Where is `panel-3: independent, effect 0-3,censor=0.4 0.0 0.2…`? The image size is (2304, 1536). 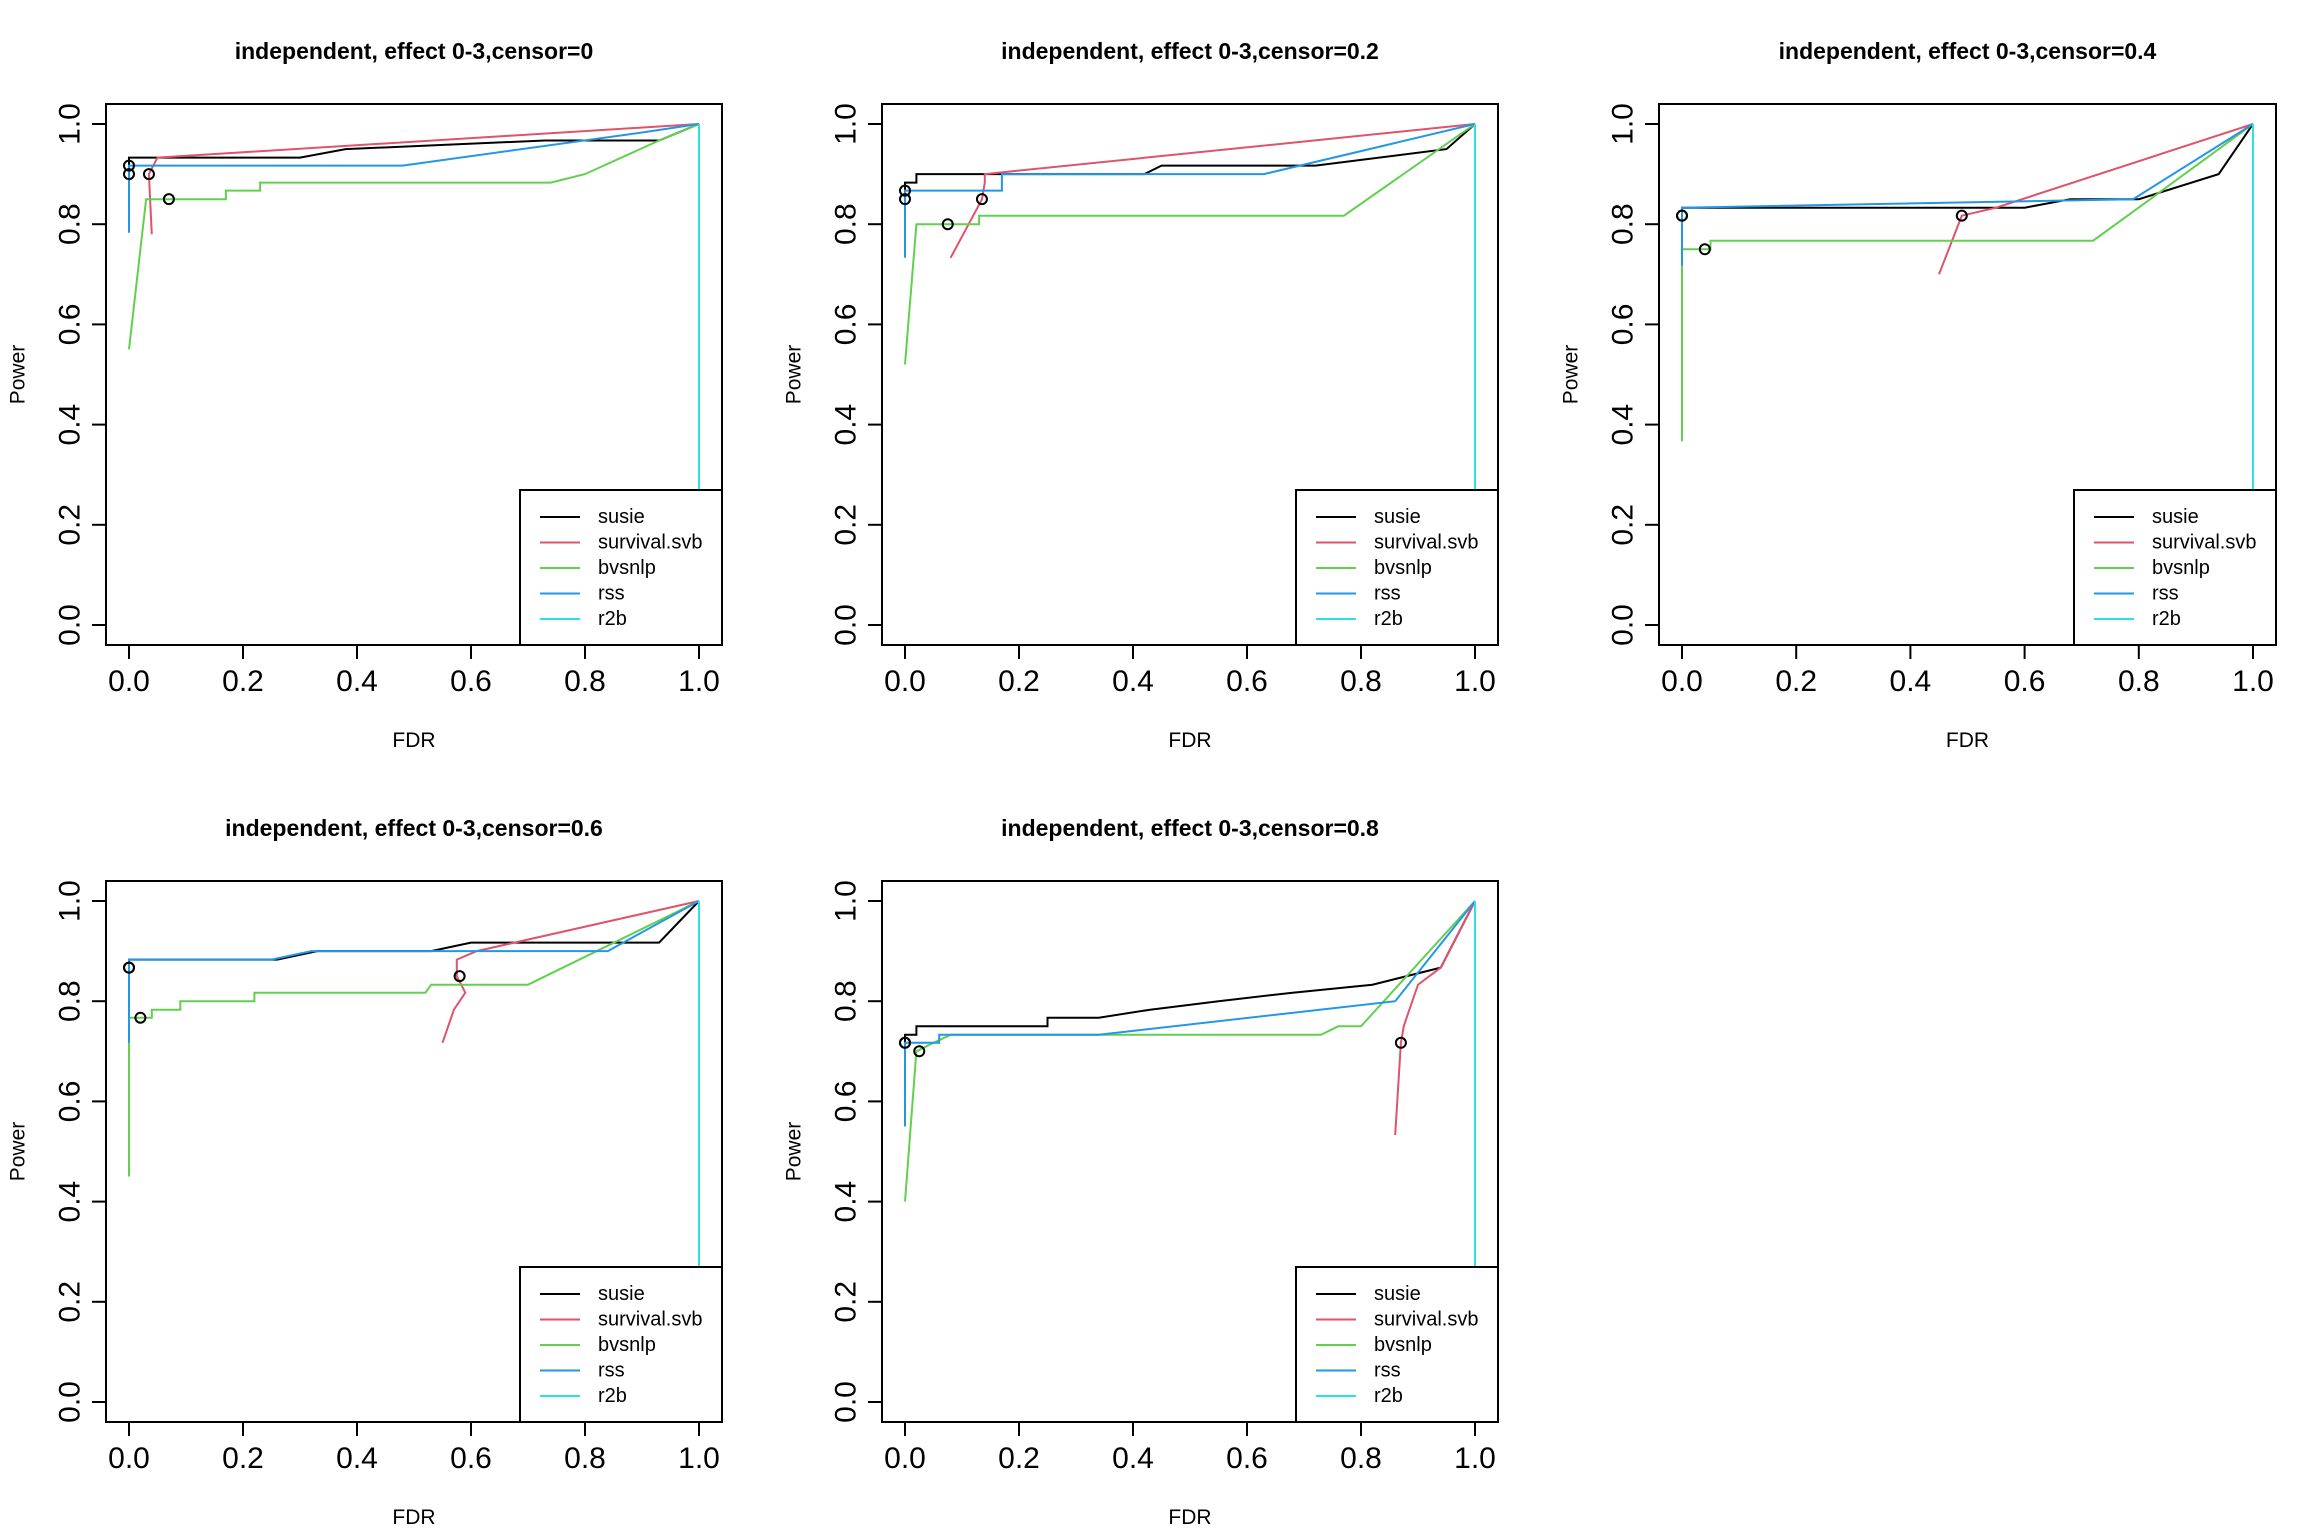 panel-3: independent, effect 0-3,censor=0.4 0.0 0.2… is located at coordinates (1918, 395).